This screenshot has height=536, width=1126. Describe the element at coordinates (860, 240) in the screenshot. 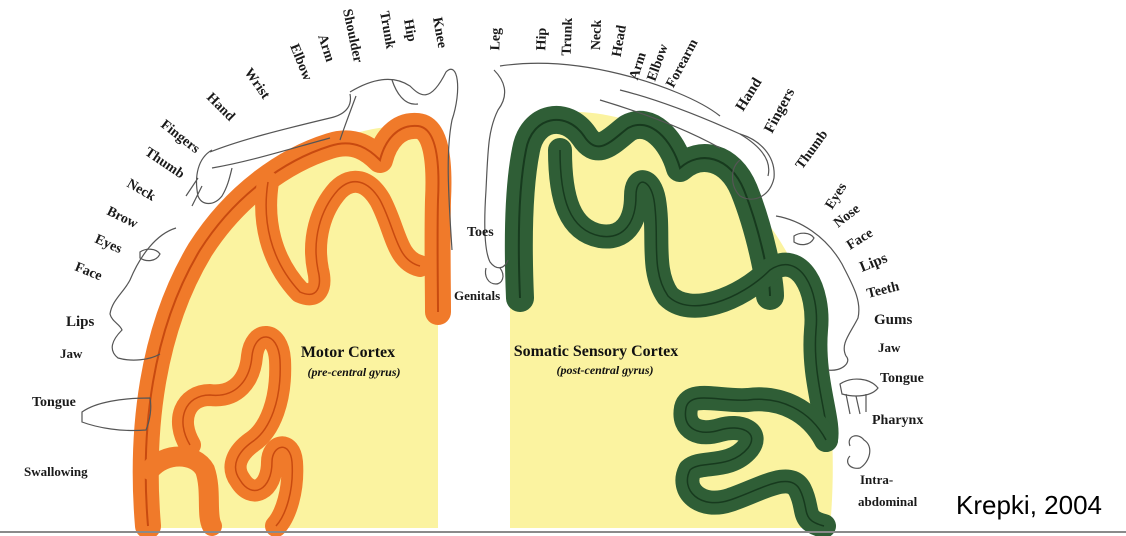

I see `sensory-label-face: Face` at that location.